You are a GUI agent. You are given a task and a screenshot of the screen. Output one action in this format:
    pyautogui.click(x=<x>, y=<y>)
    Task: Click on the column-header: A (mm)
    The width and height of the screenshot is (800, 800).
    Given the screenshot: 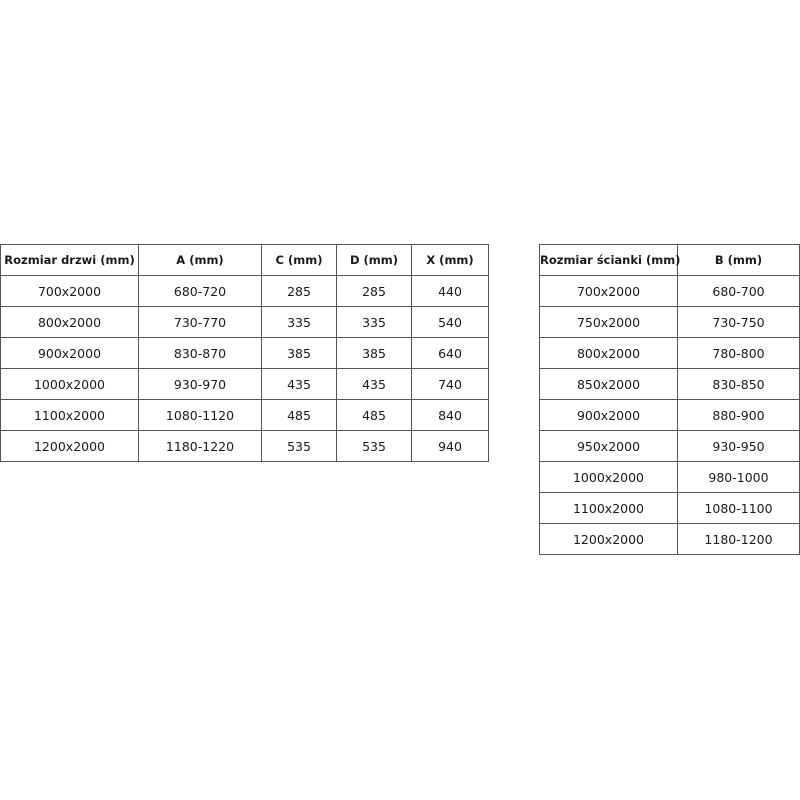 What is the action you would take?
    pyautogui.click(x=200, y=260)
    